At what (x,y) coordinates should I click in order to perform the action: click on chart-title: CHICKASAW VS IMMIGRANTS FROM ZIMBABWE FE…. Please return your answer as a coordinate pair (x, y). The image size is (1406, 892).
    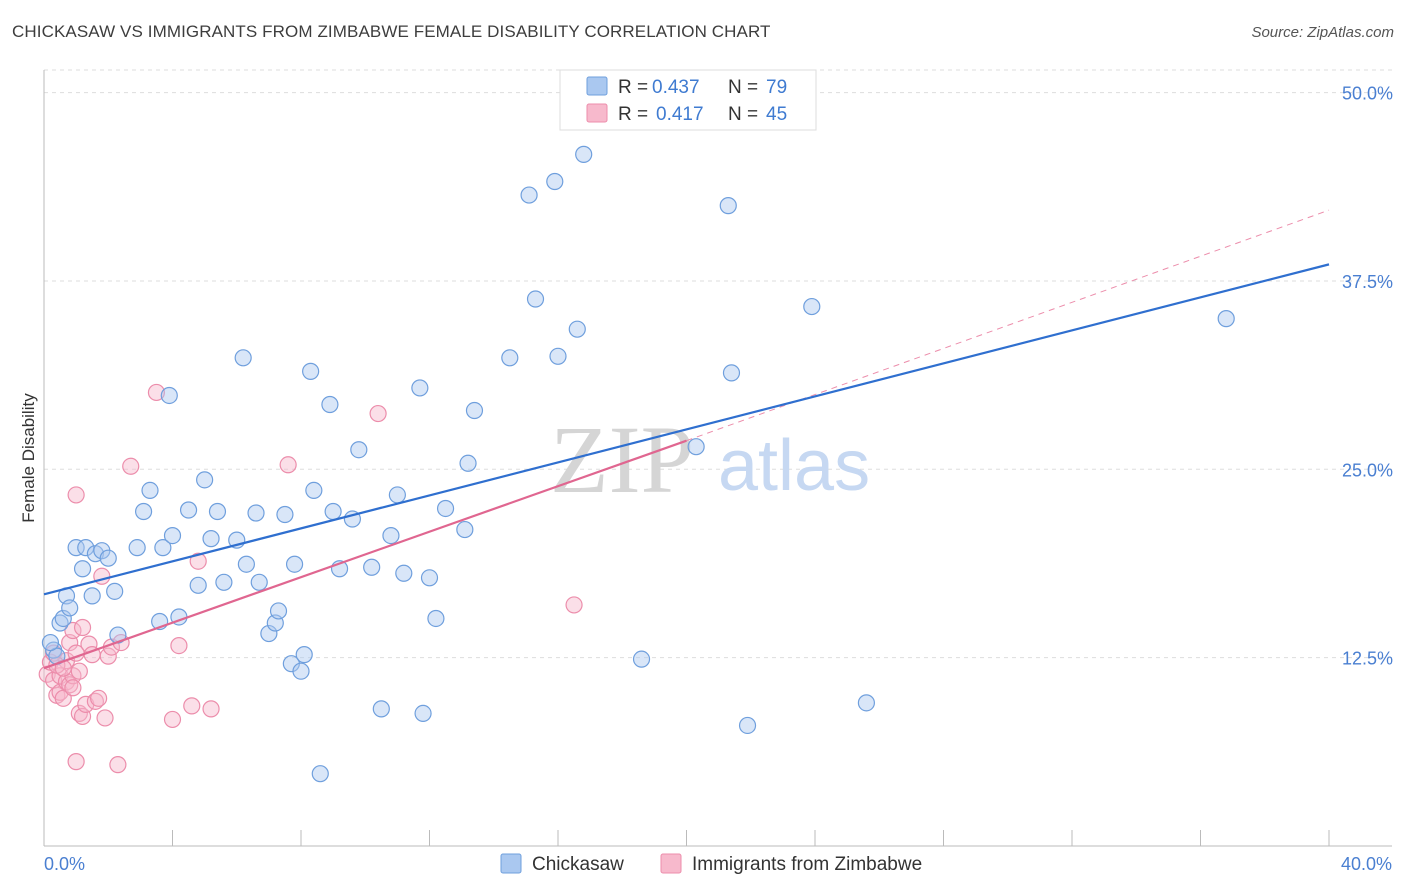
    Looking at the image, I should click on (391, 31).